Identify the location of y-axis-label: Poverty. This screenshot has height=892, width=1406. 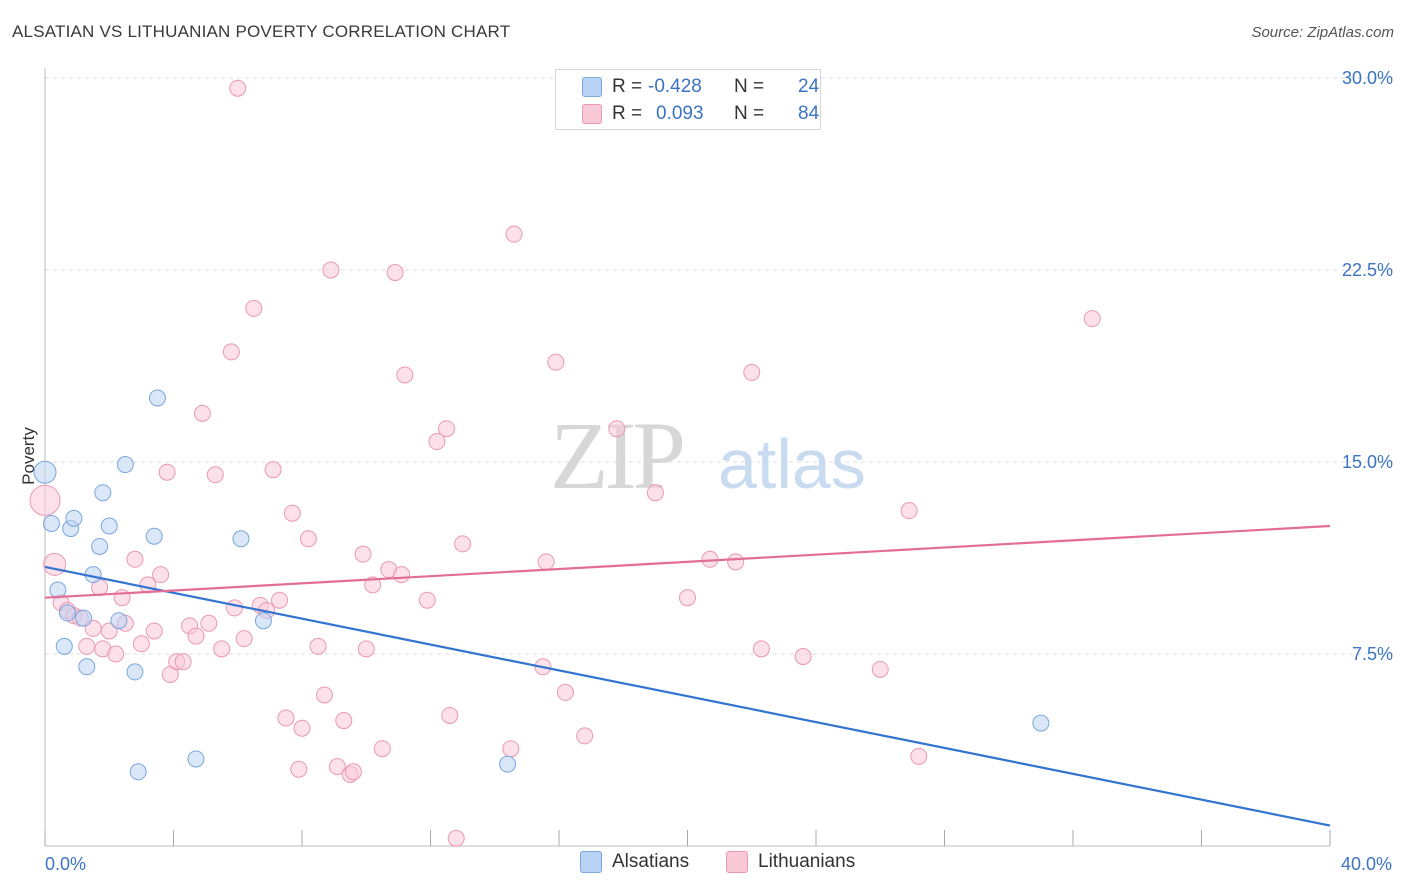
(28, 456).